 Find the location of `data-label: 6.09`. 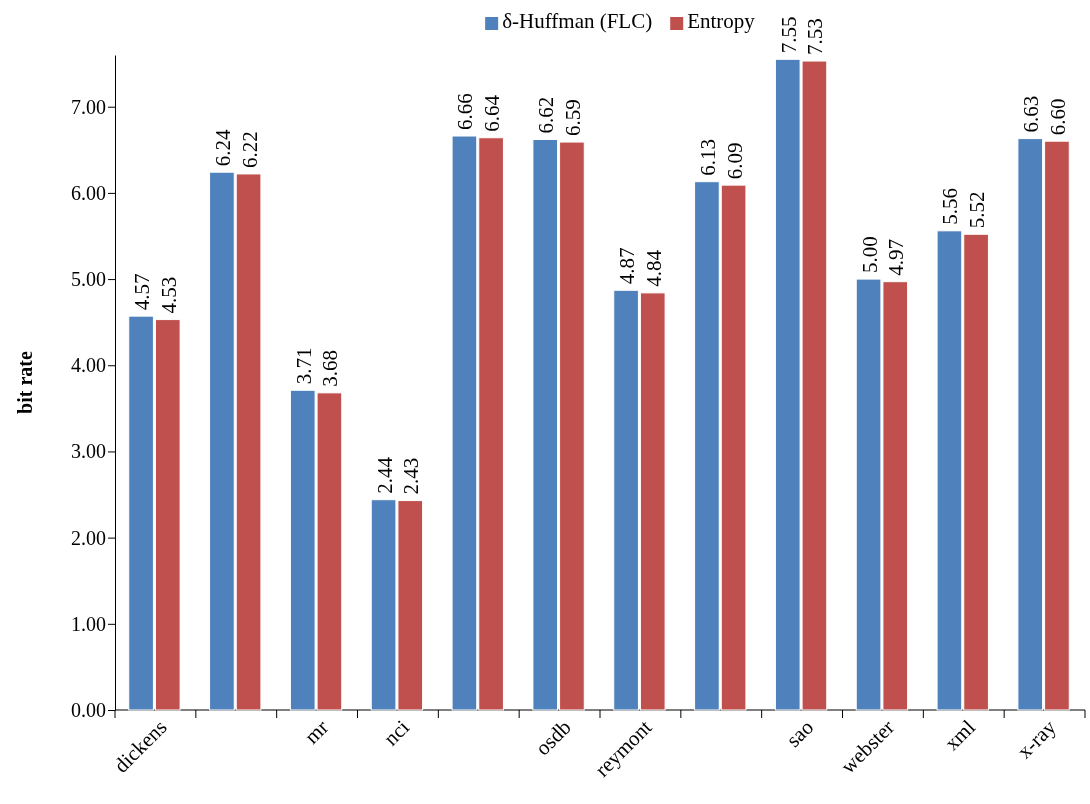

data-label: 6.09 is located at coordinates (734, 161).